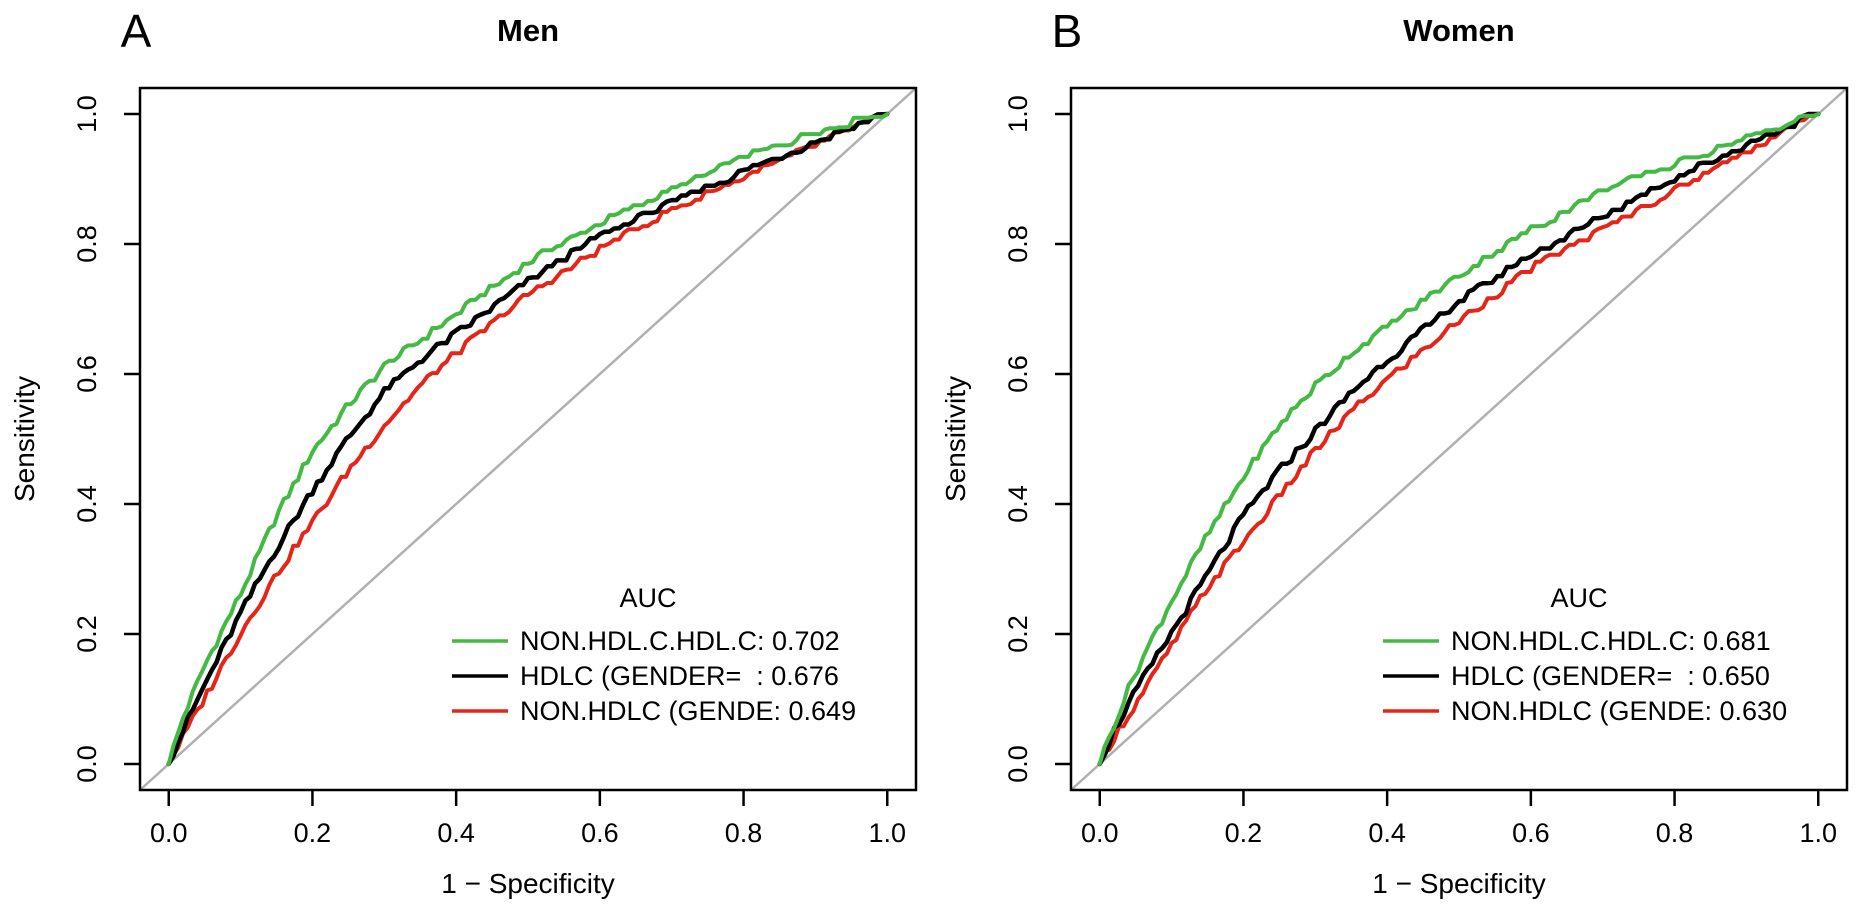  Describe the element at coordinates (688, 711) in the screenshot. I see `legend-label-red: NON.HDLC (GENDE: 0.649` at that location.